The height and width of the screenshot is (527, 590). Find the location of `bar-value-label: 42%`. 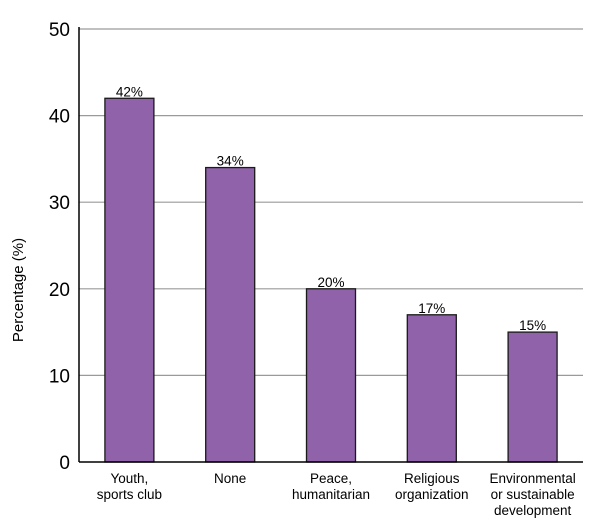

bar-value-label: 42% is located at coordinates (129, 91).